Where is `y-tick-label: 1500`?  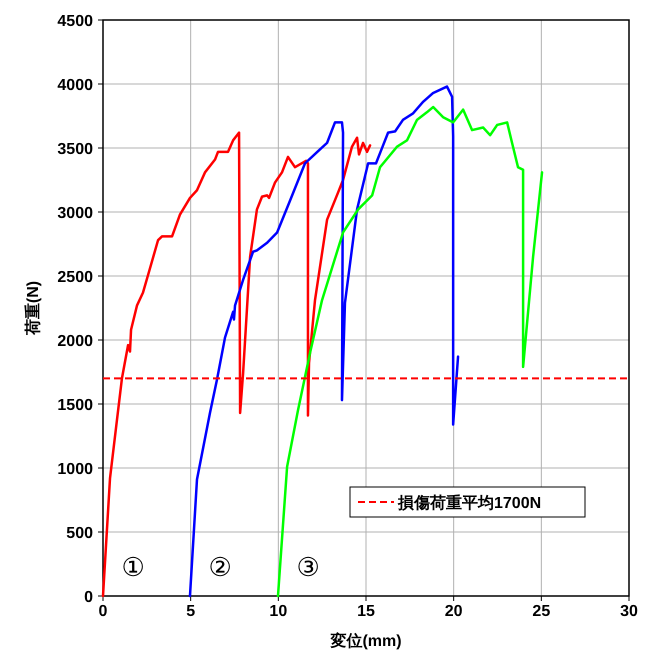 y-tick-label: 1500 is located at coordinates (75, 405).